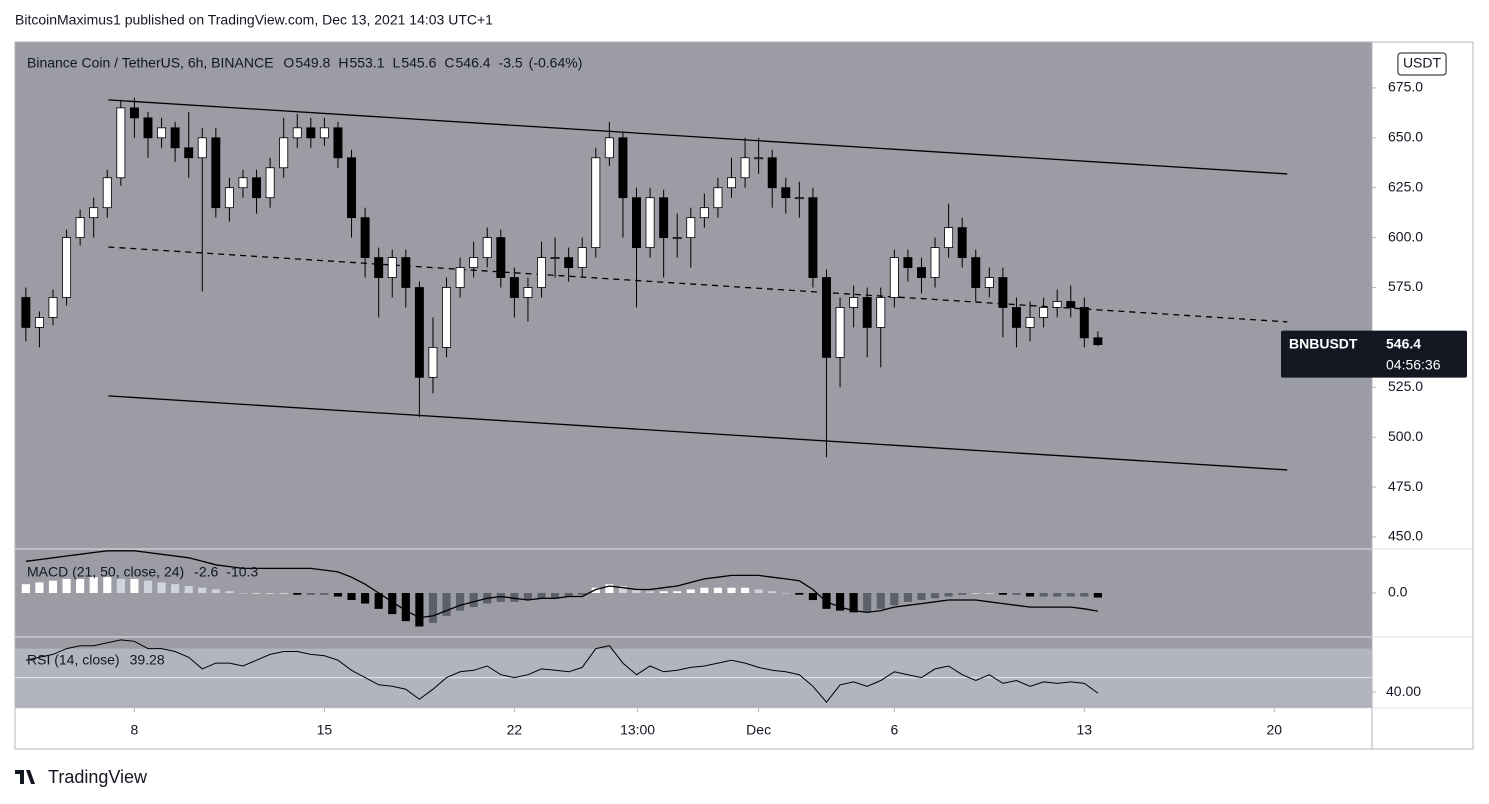 The image size is (1489, 804). What do you see at coordinates (147, 660) in the screenshot?
I see `rsi-legend: 39.28` at bounding box center [147, 660].